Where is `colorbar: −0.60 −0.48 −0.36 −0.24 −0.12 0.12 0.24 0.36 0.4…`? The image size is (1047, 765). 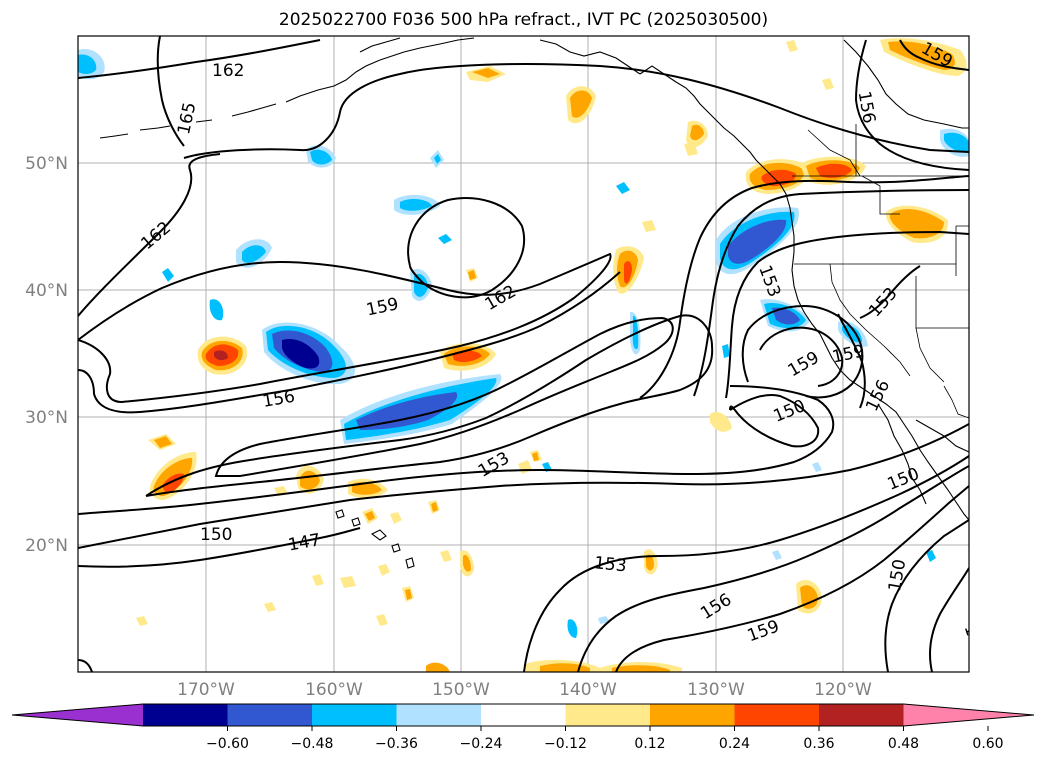
colorbar: −0.60 −0.48 −0.36 −0.24 −0.12 0.12 0.24 0.36 0.4… is located at coordinates (523, 727).